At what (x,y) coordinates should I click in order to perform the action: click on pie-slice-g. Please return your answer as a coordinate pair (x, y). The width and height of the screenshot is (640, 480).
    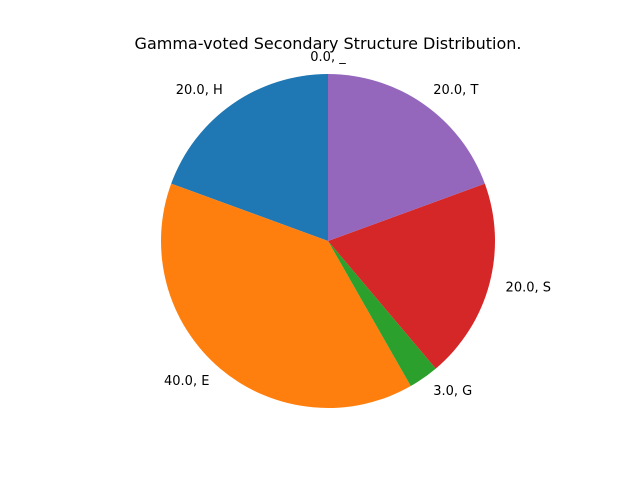
    Looking at the image, I should click on (382, 314).